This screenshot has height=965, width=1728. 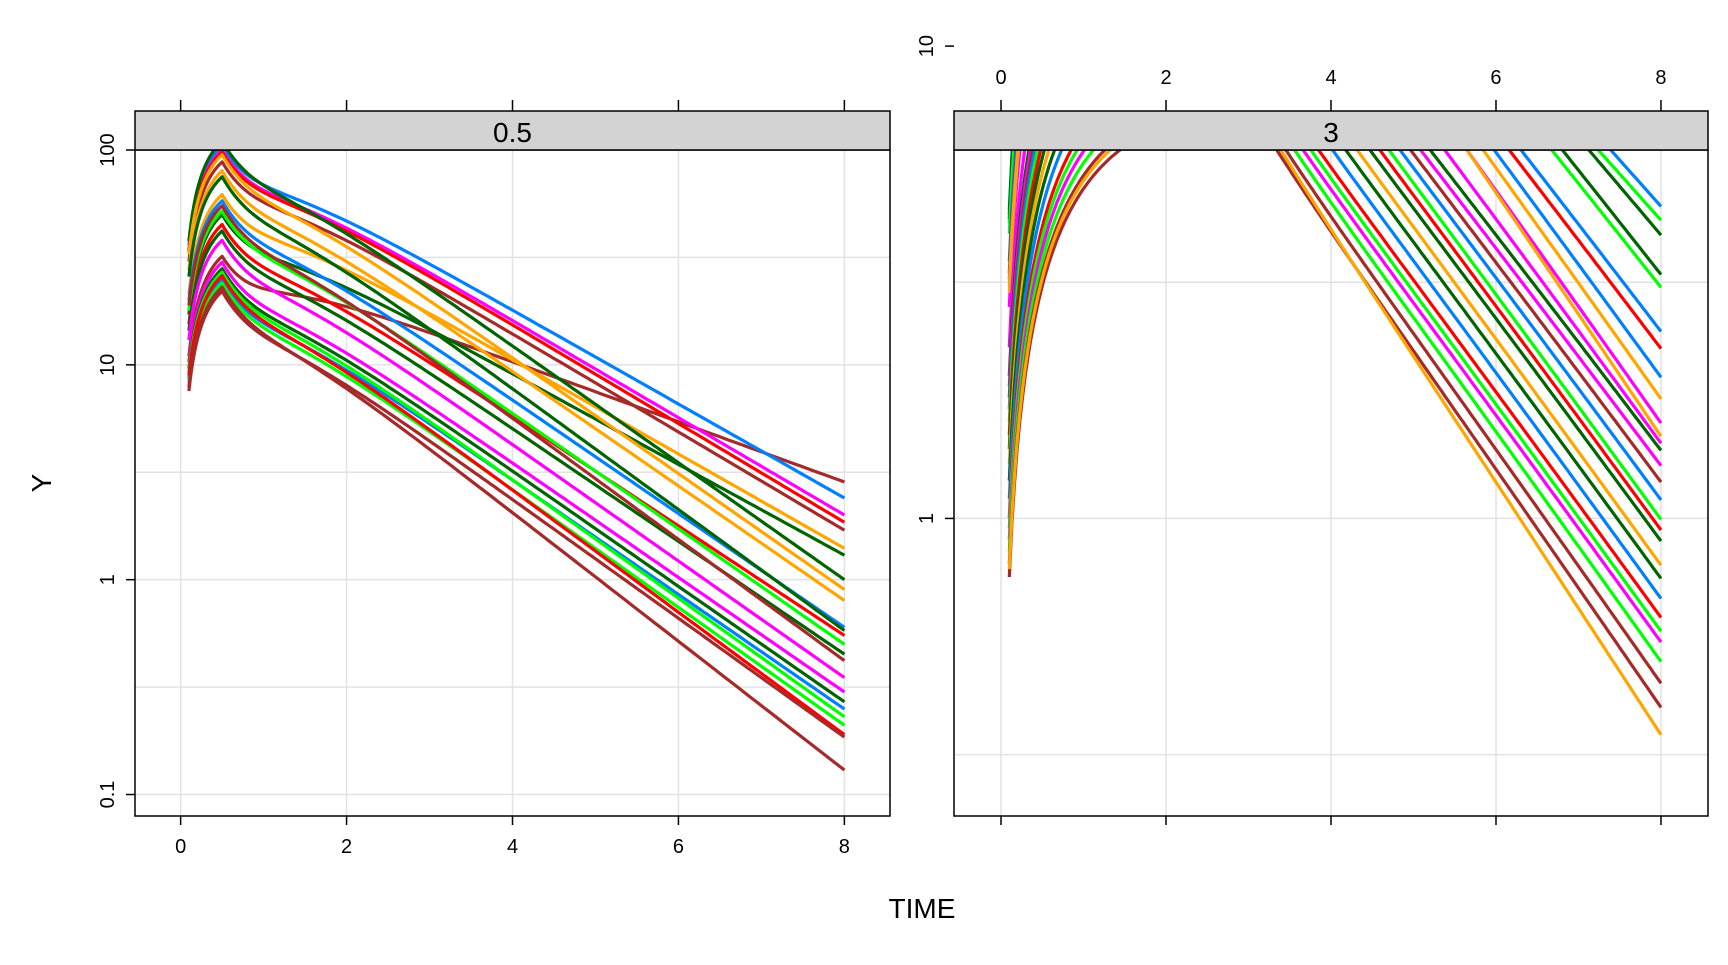 What do you see at coordinates (108, 149) in the screenshot?
I see `y-tick-label: 100` at bounding box center [108, 149].